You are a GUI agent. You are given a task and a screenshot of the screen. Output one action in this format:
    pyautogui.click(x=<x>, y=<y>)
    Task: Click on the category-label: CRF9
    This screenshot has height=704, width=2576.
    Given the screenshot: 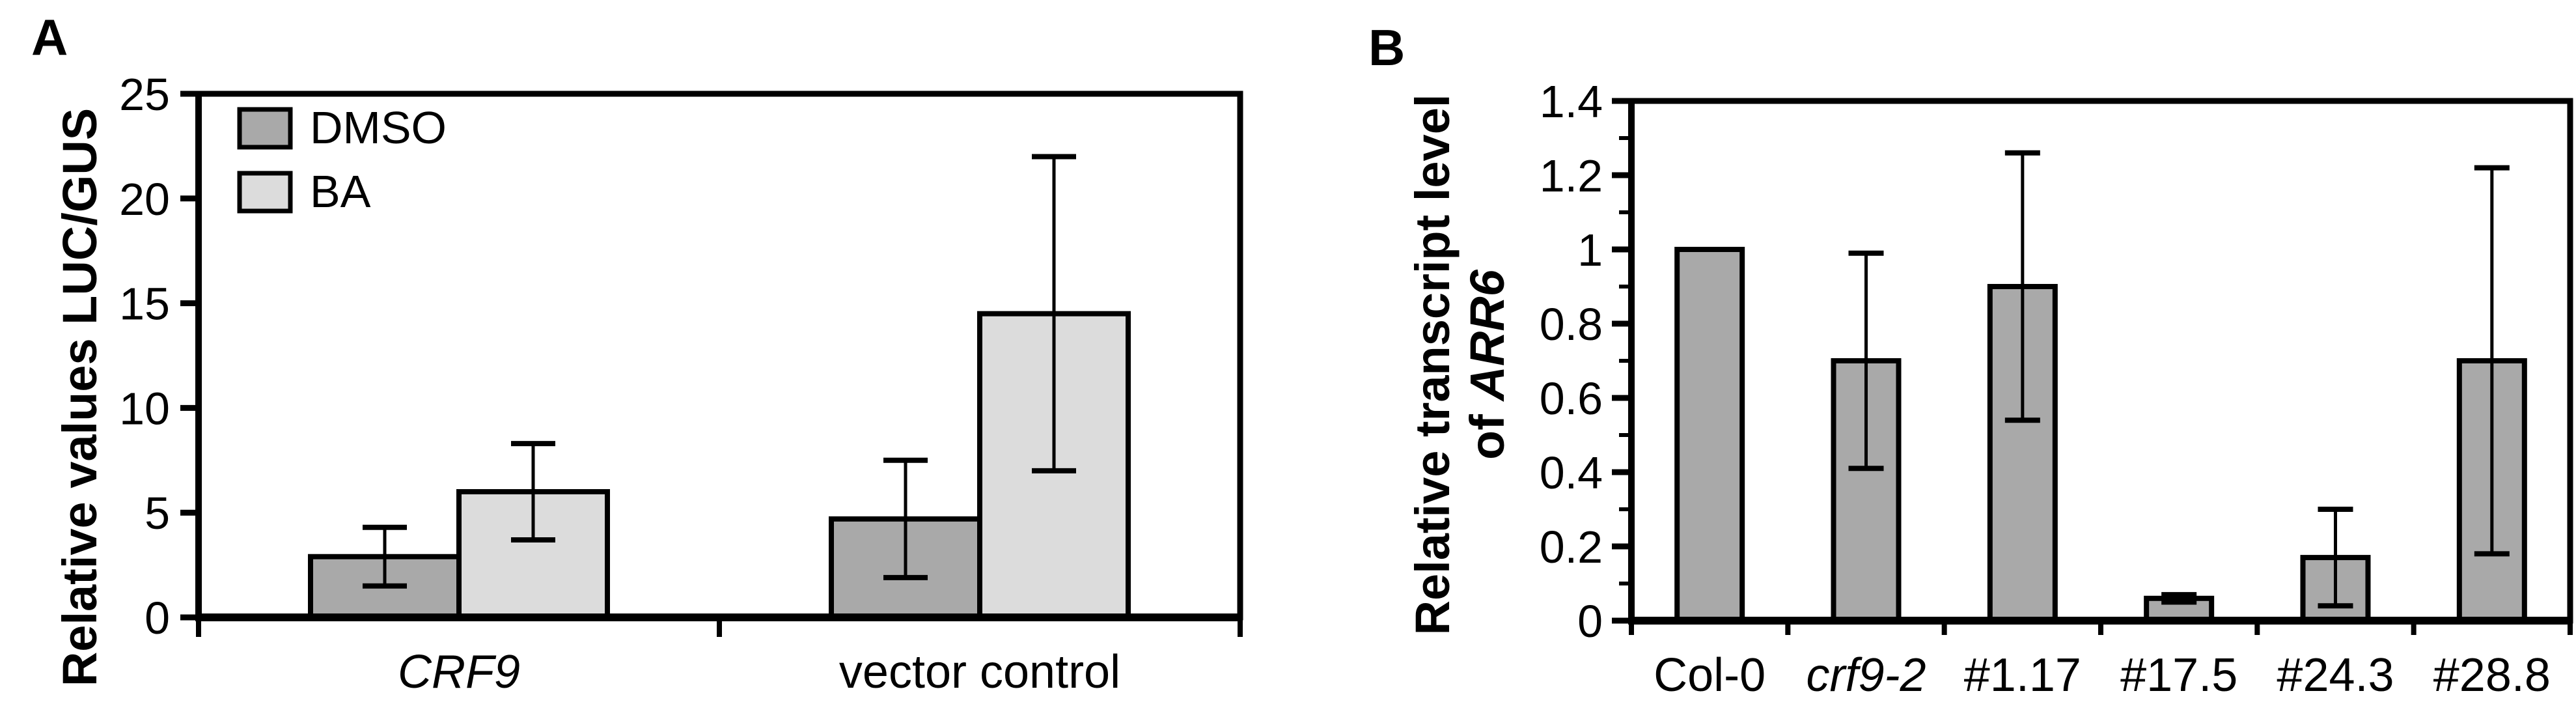 What is the action you would take?
    pyautogui.click(x=459, y=672)
    